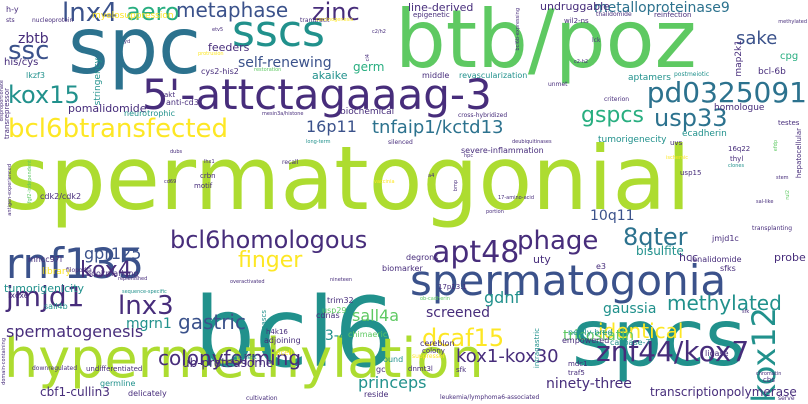 The height and width of the screenshot is (404, 808). What do you see at coordinates (368, 58) in the screenshot?
I see `word-cl4: cl4` at bounding box center [368, 58].